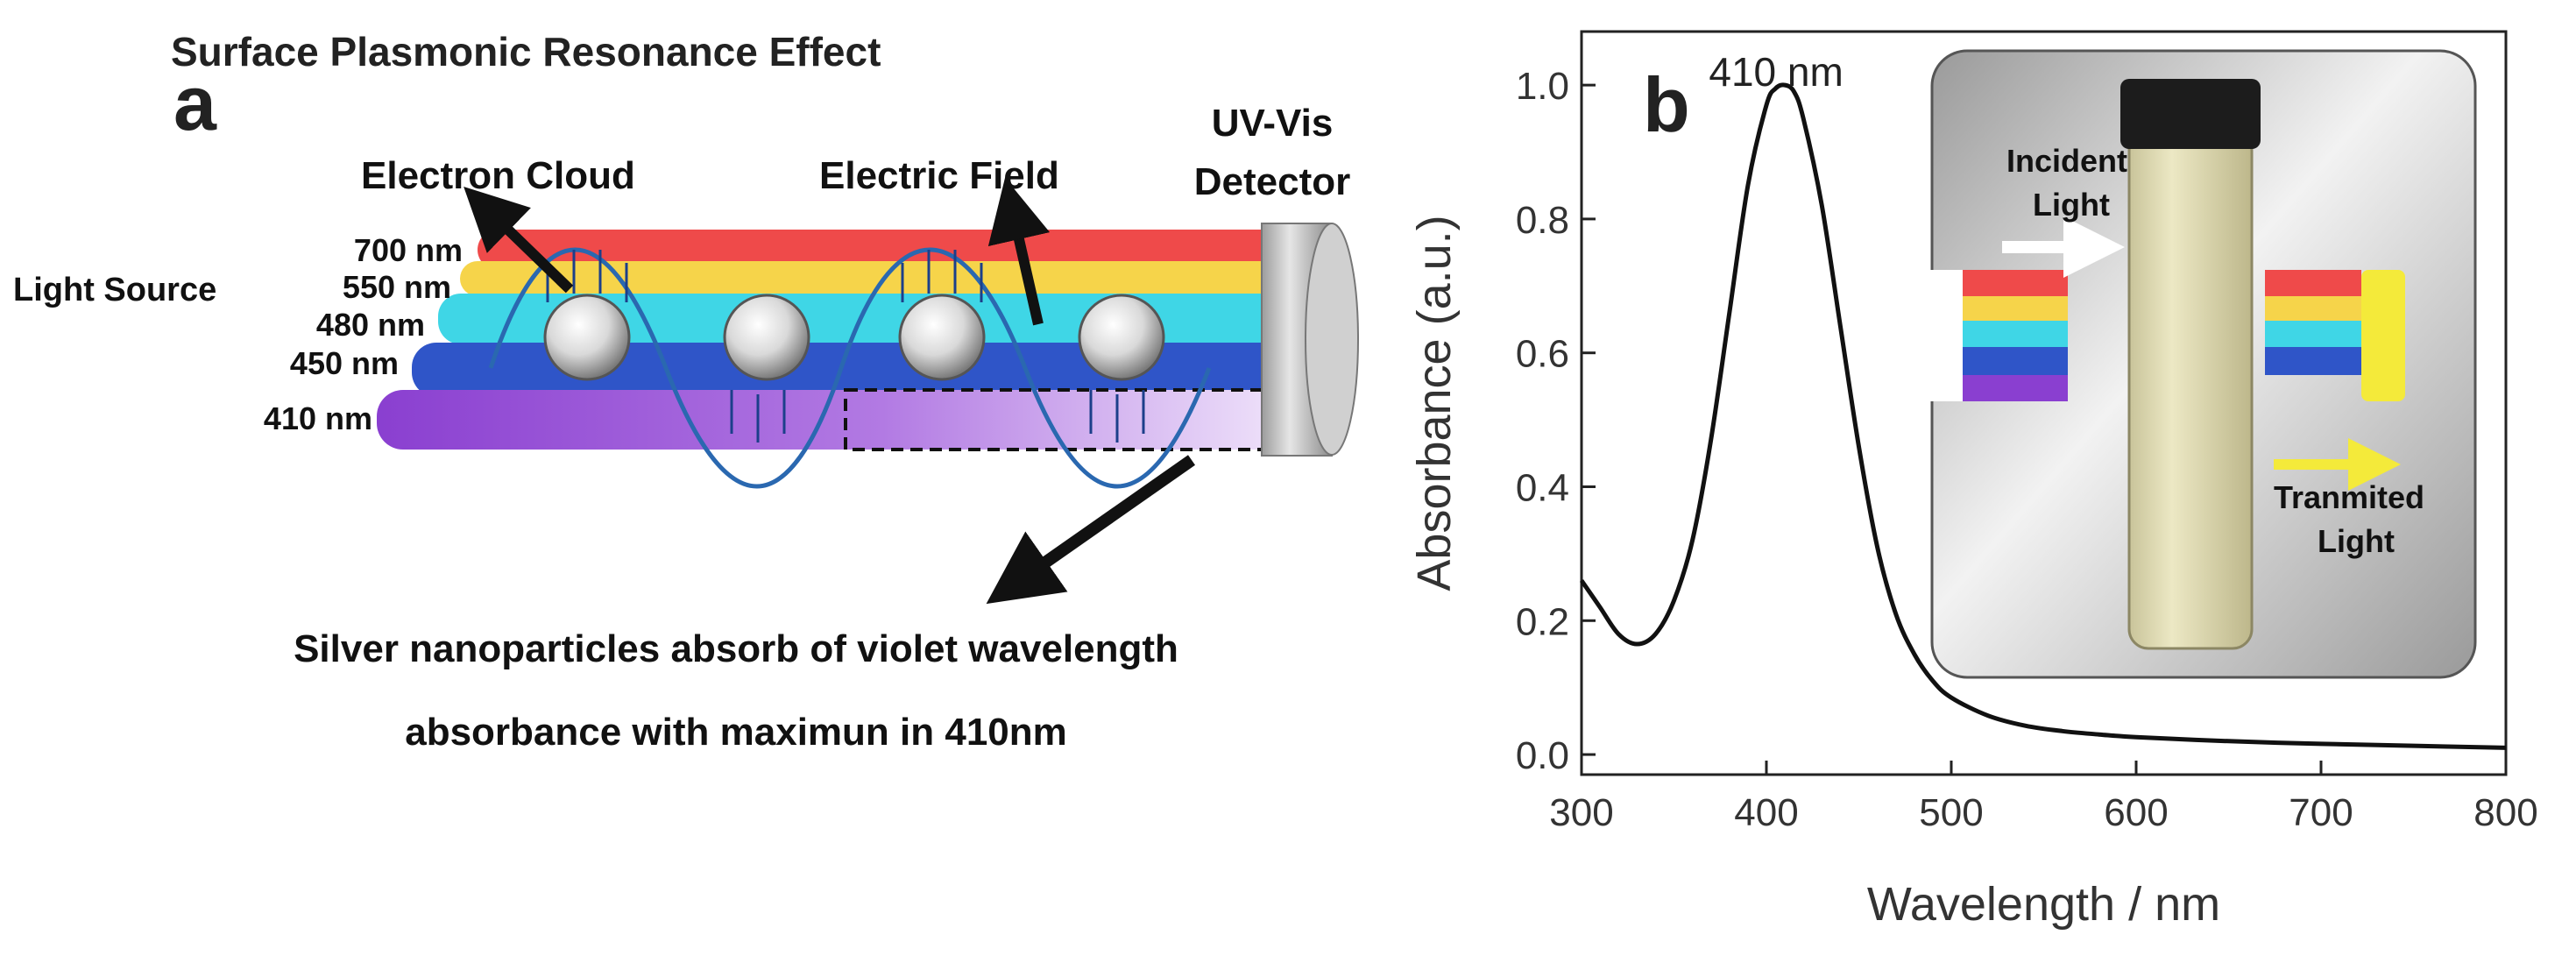 The image size is (2576, 956). Describe the element at coordinates (887, 250) in the screenshot. I see `beam-700nm` at that location.